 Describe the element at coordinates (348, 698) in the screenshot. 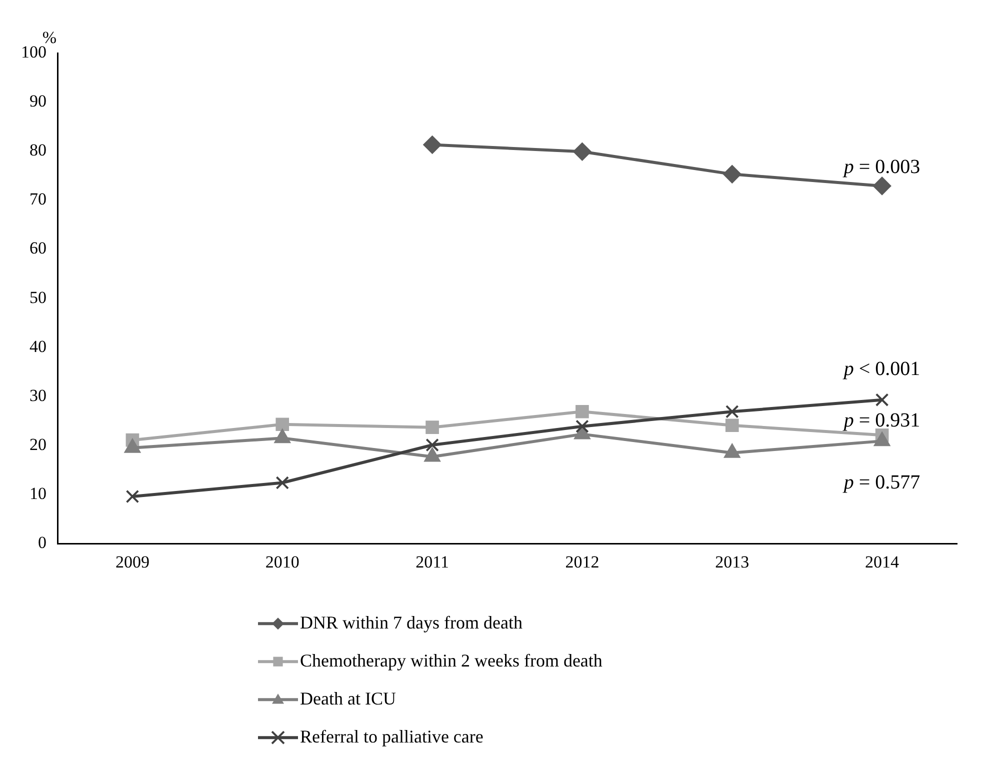

I see `legend-label: Death at ICU` at that location.